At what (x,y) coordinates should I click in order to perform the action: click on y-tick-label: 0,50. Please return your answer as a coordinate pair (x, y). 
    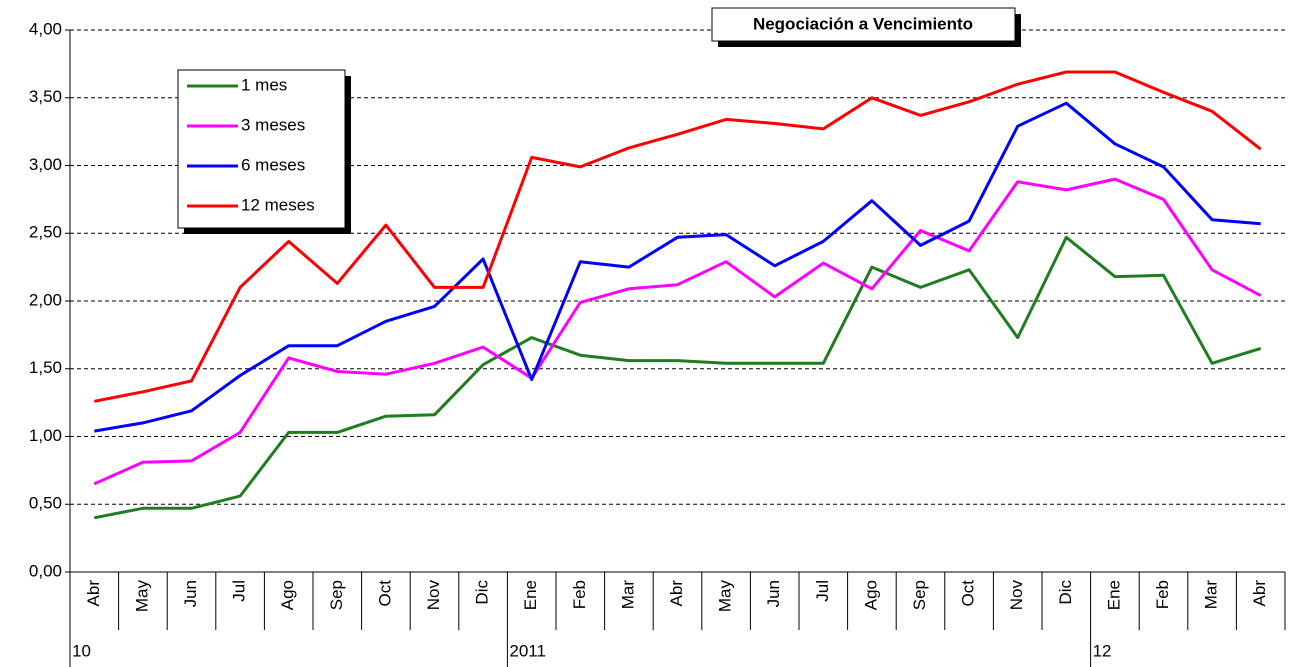
    Looking at the image, I should click on (45, 503).